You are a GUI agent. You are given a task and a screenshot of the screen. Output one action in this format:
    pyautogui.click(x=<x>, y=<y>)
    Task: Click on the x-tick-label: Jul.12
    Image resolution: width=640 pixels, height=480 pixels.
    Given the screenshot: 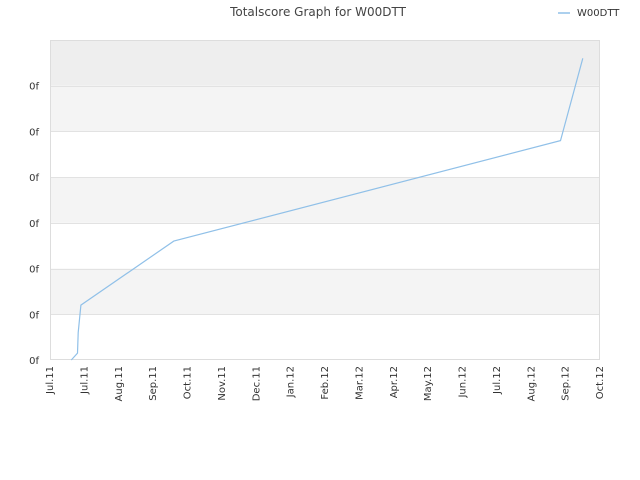 What is the action you would take?
    pyautogui.click(x=497, y=380)
    